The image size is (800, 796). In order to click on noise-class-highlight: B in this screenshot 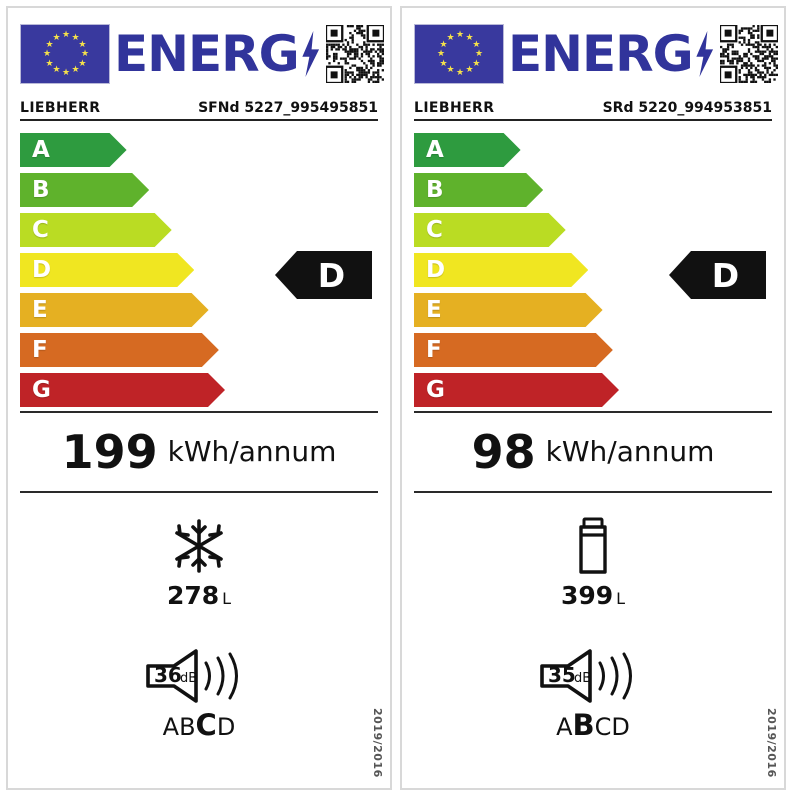, I will do `click(583, 725)`.